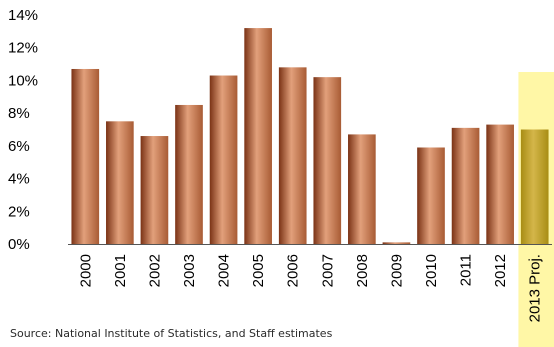 Image resolution: width=554 pixels, height=347 pixels. I want to click on y-tick-label: 4%, so click(19, 179).